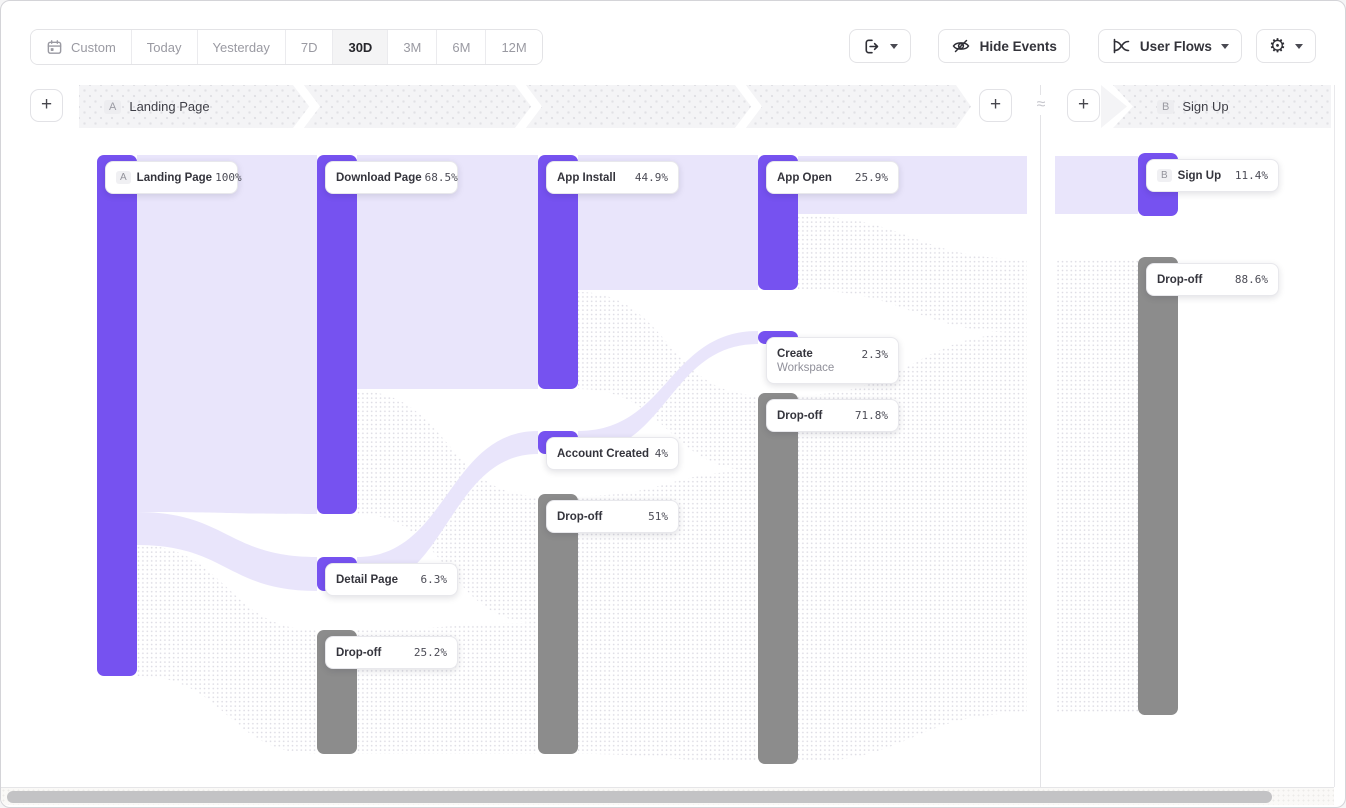 The width and height of the screenshot is (1346, 808). I want to click on scroll-area-border, so click(667, 787).